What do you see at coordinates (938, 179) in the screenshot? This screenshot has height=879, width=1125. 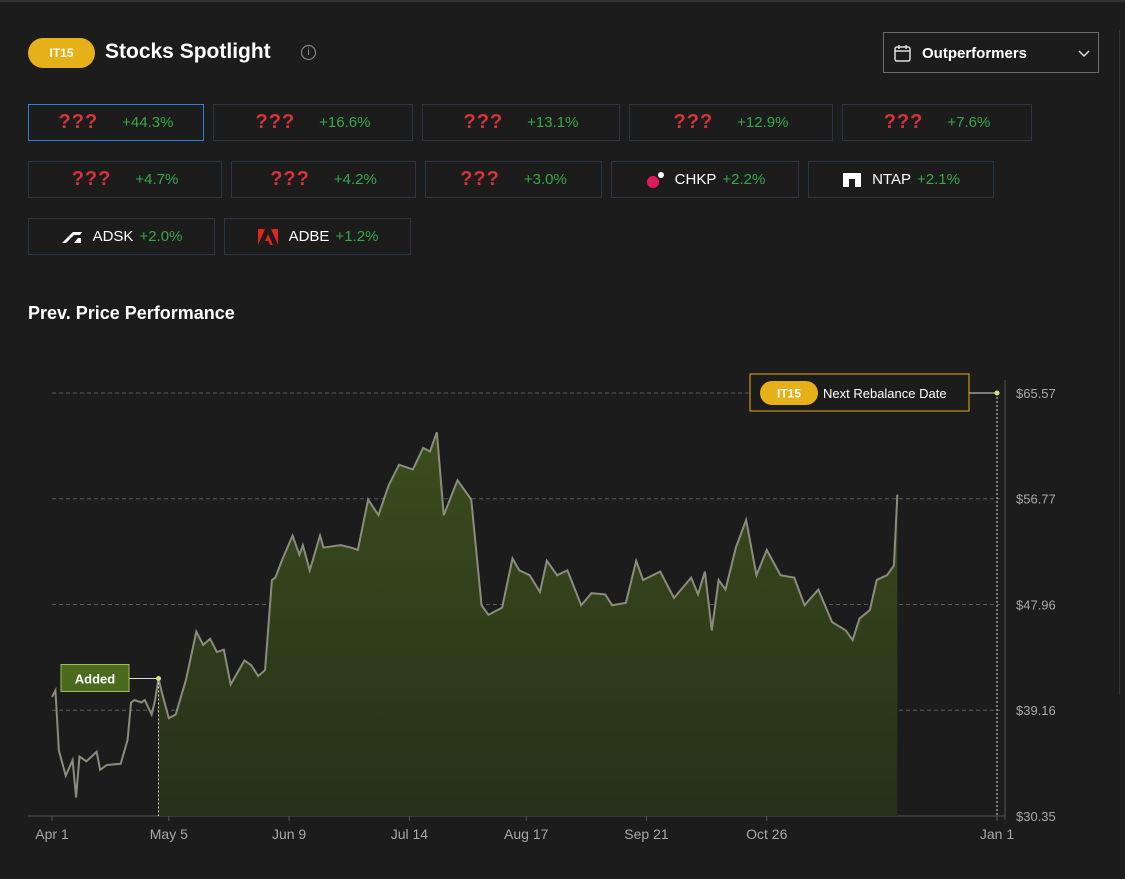 I see `change: +2.1%` at bounding box center [938, 179].